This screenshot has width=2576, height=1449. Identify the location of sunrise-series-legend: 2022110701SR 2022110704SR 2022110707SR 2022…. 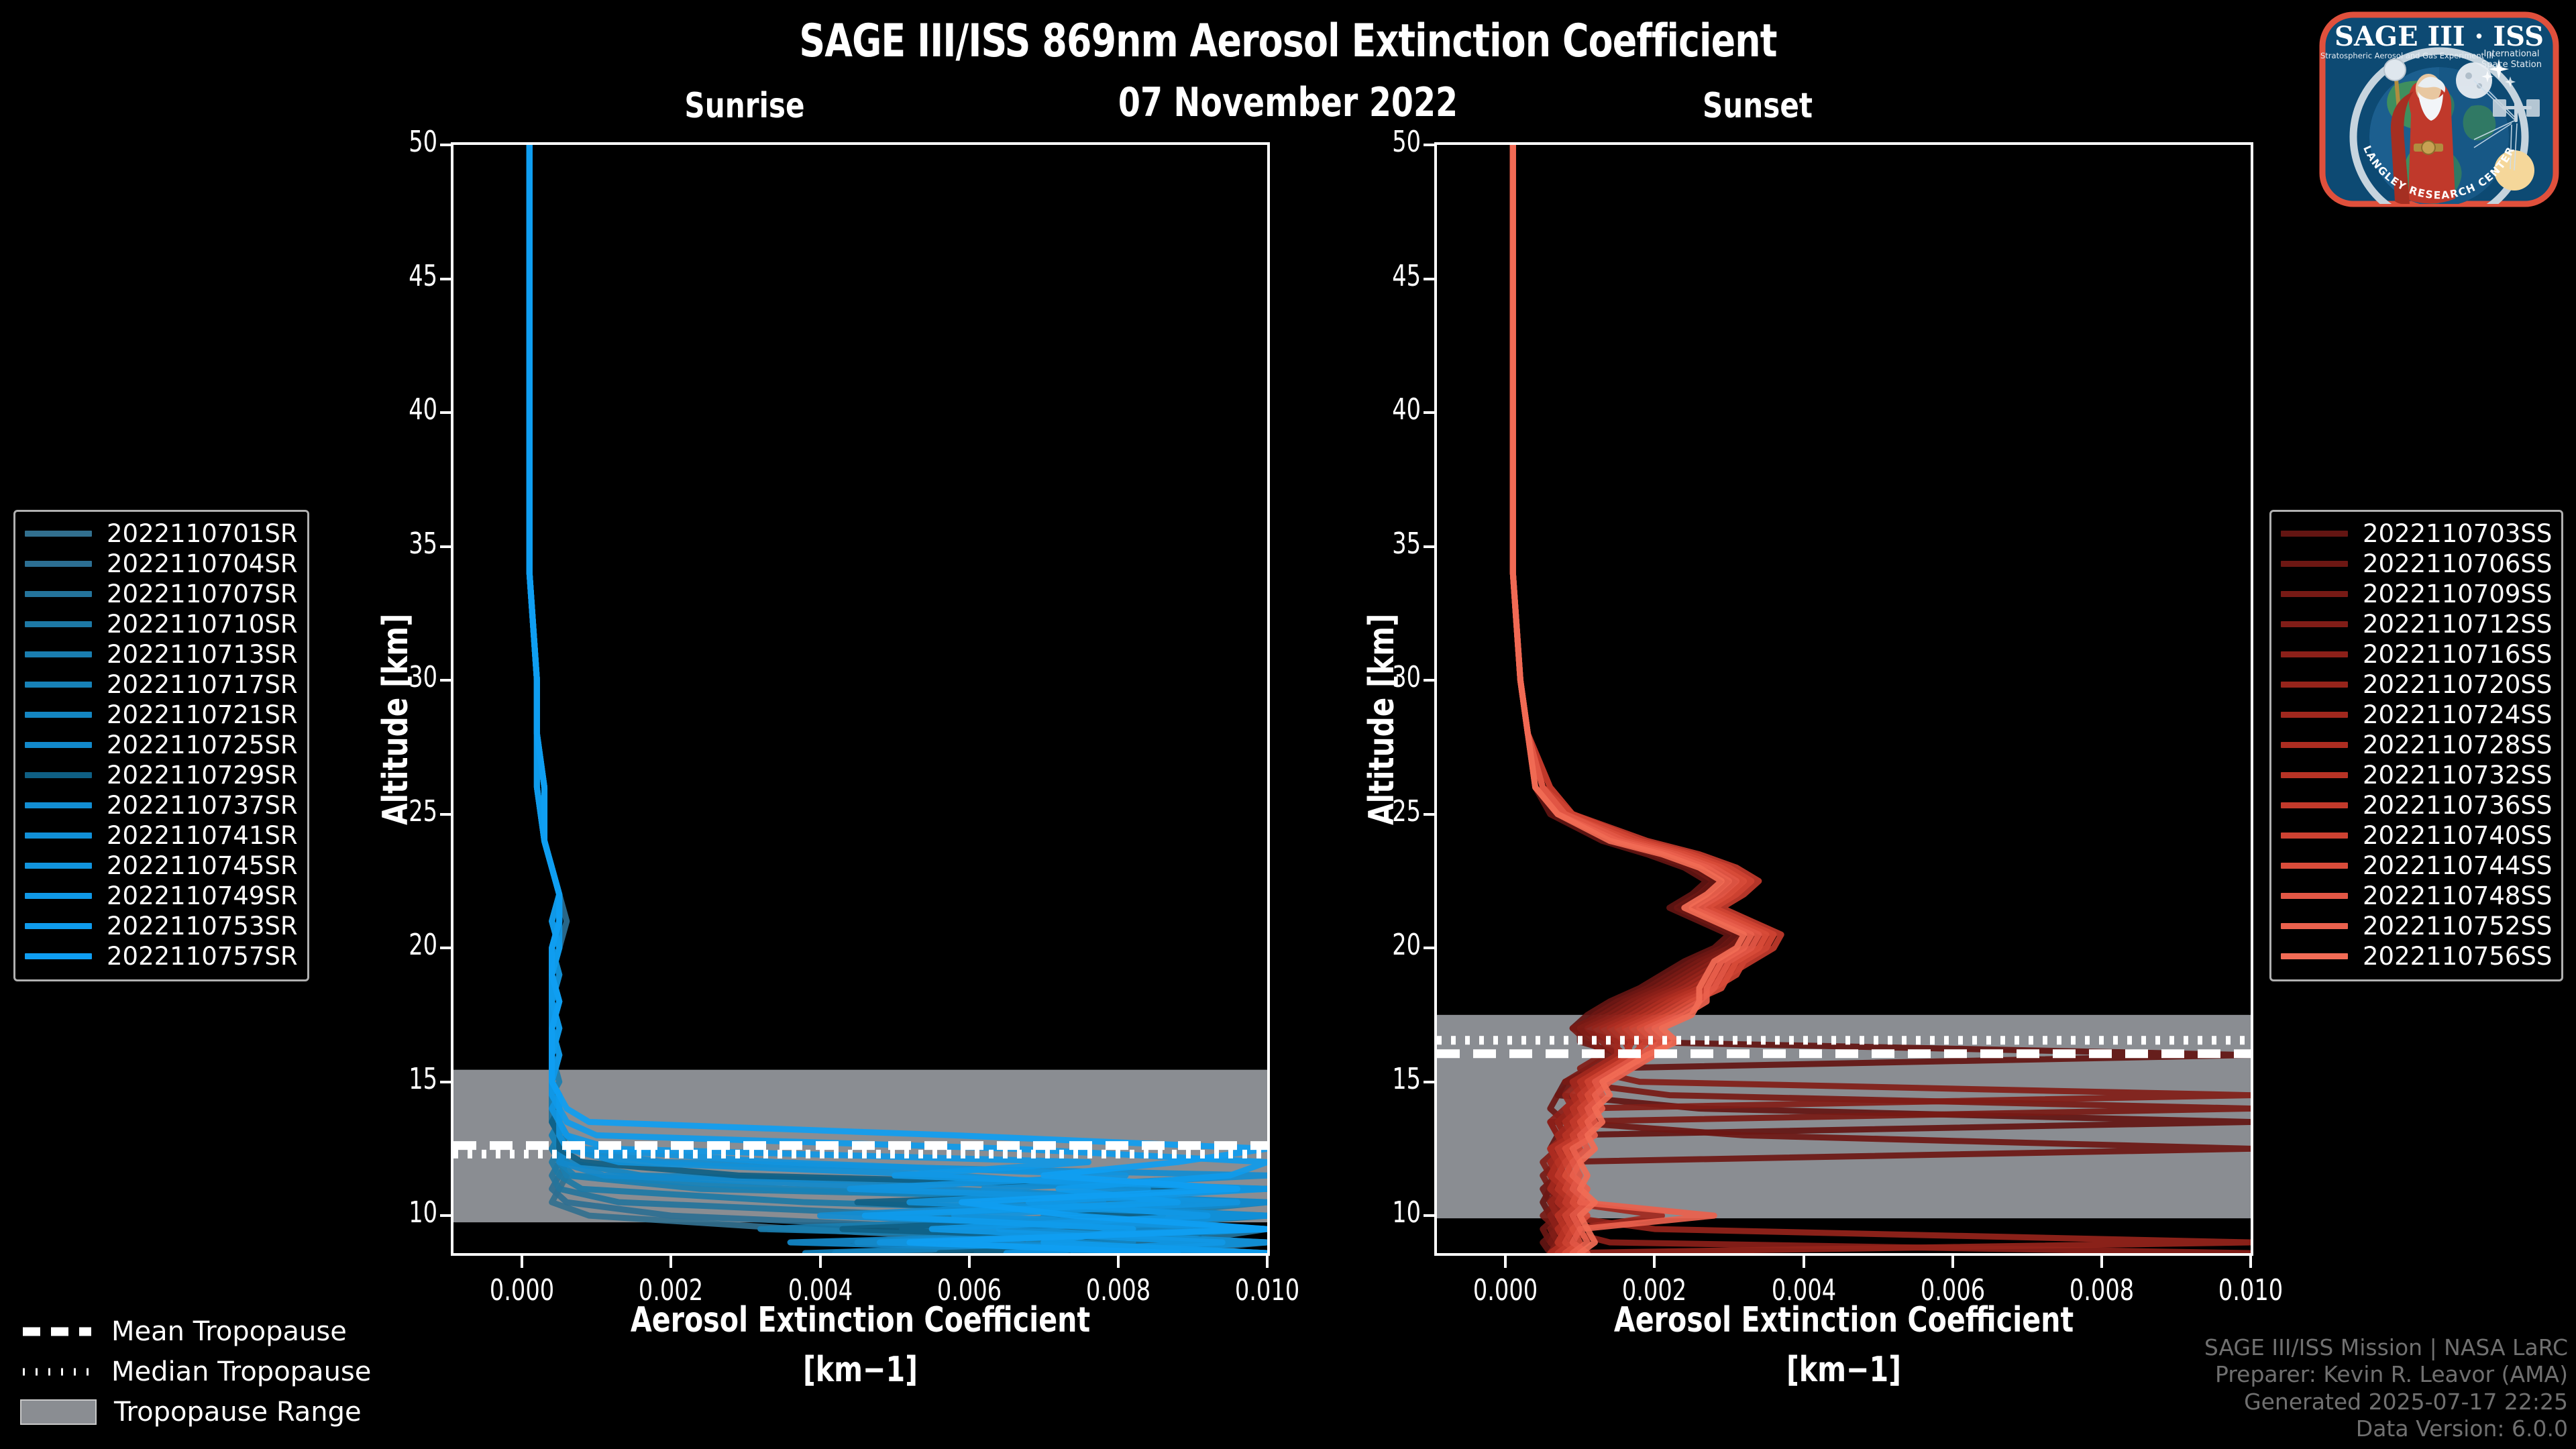
(161, 745).